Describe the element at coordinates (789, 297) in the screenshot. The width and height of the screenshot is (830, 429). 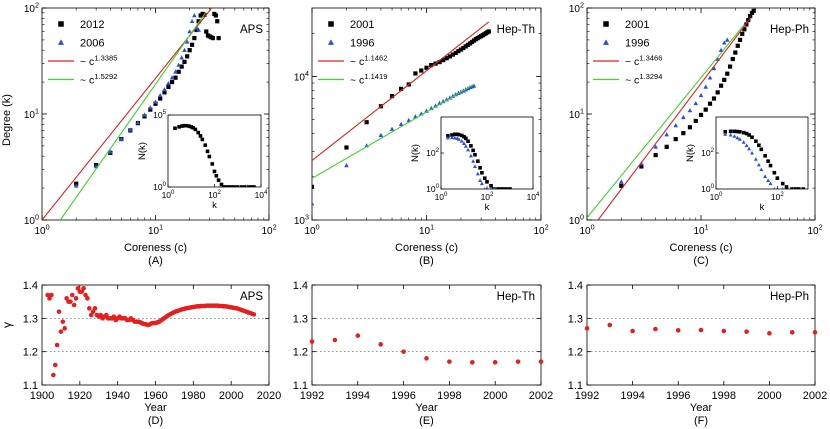
I see `panel-F-title: Hep-Ph` at that location.